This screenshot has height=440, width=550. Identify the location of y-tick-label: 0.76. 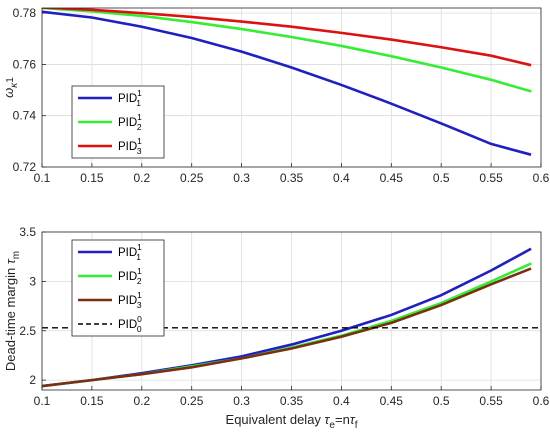
(25, 64).